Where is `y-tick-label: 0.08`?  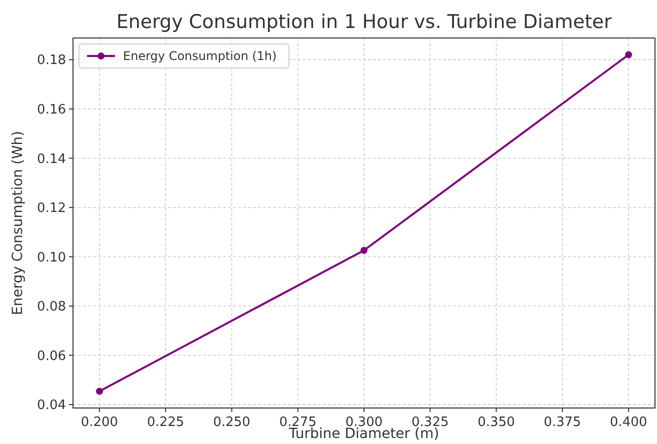 y-tick-label: 0.08 is located at coordinates (51, 307).